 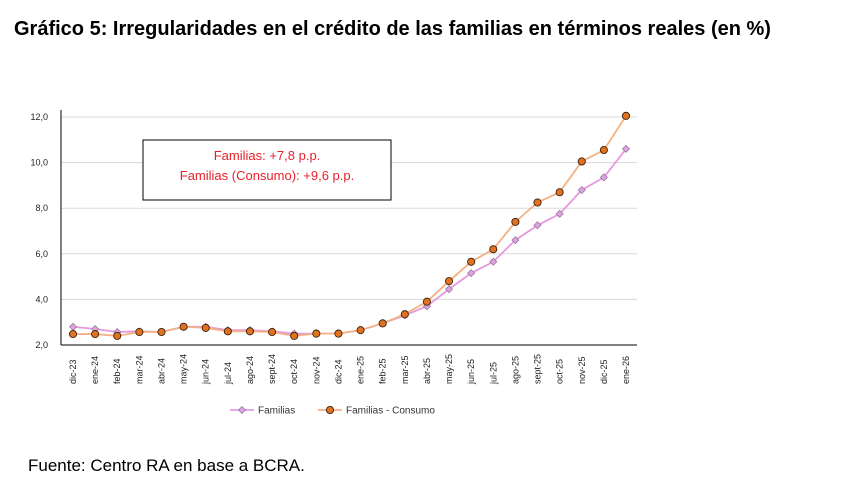 I want to click on x-tick-label: nov-25, so click(x=582, y=370).